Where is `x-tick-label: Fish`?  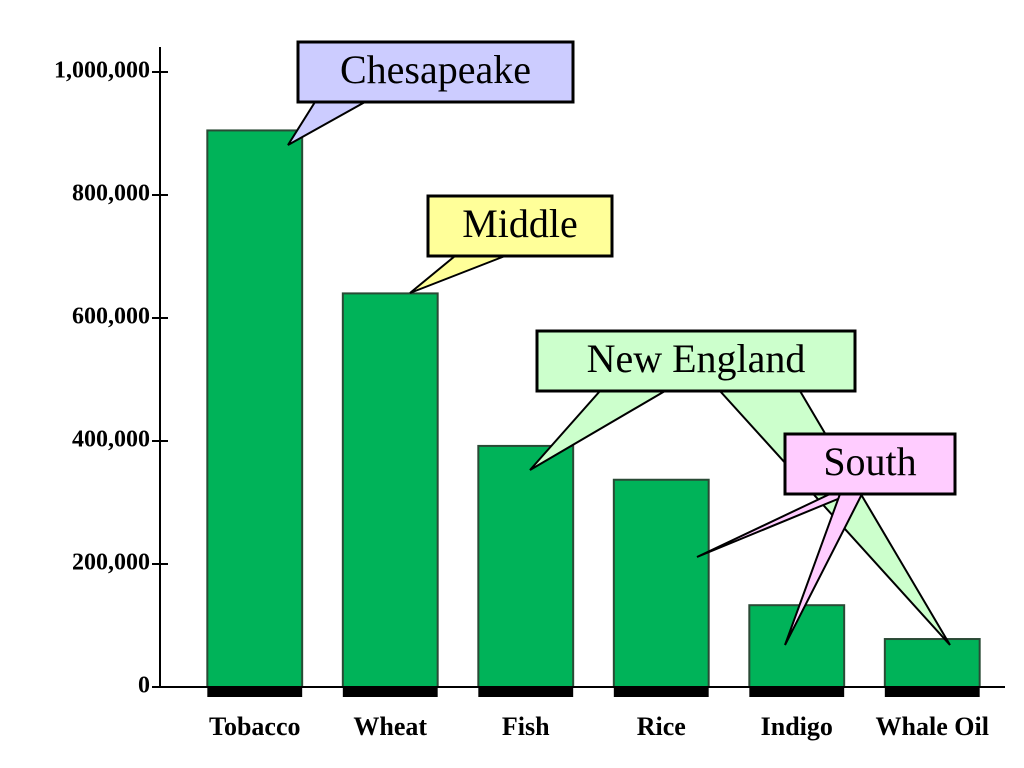 x-tick-label: Fish is located at coordinates (526, 726).